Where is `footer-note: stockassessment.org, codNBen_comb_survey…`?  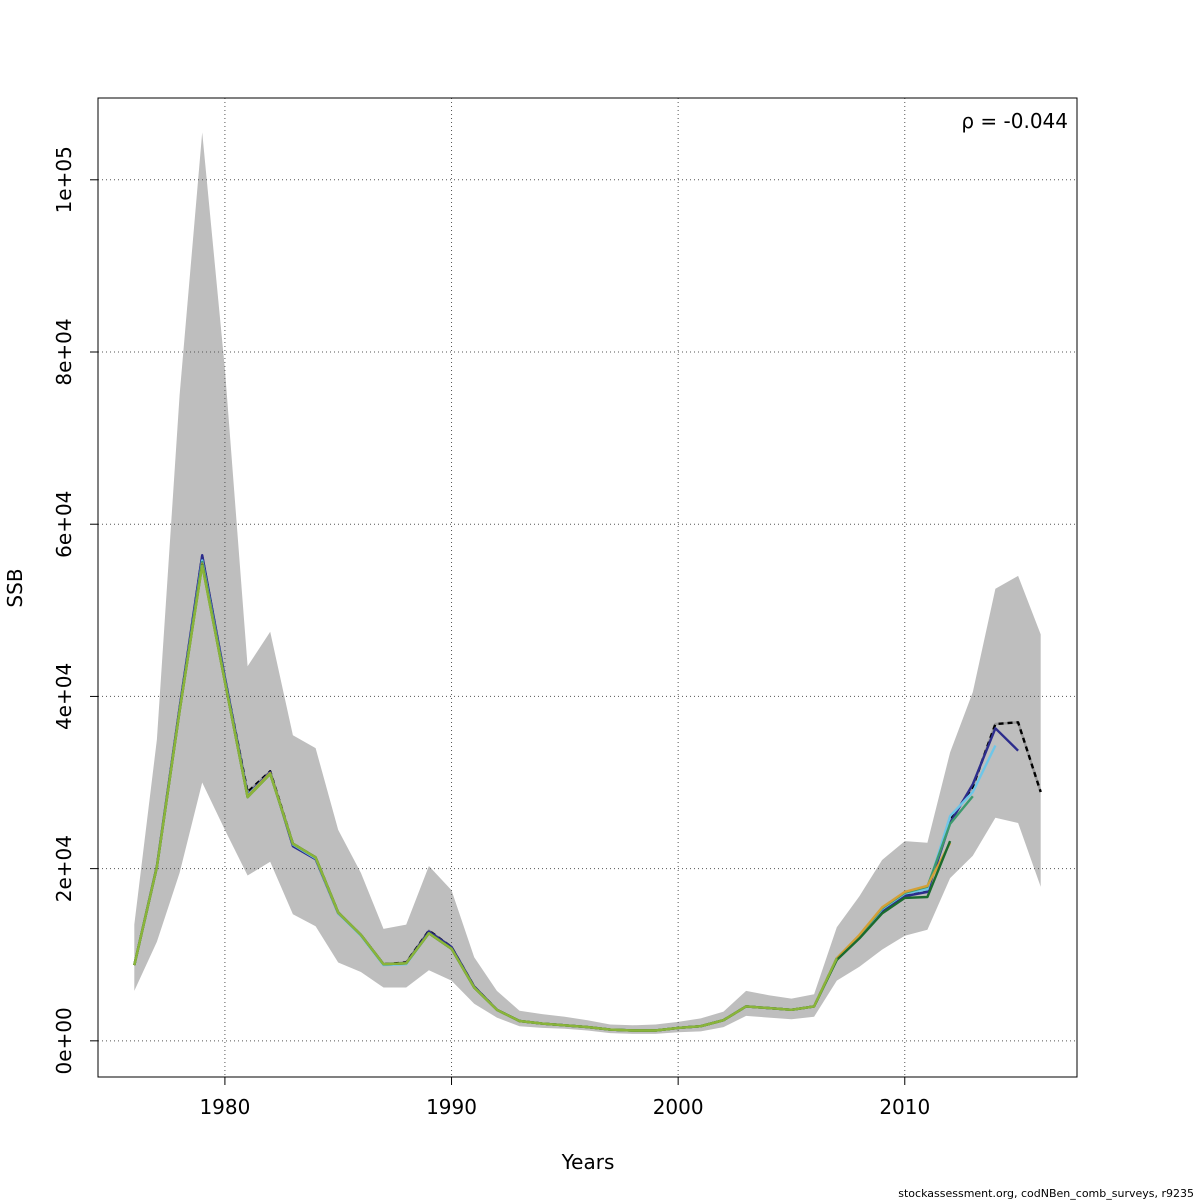 footer-note: stockassessment.org, codNBen_comb_survey… is located at coordinates (1046, 1193).